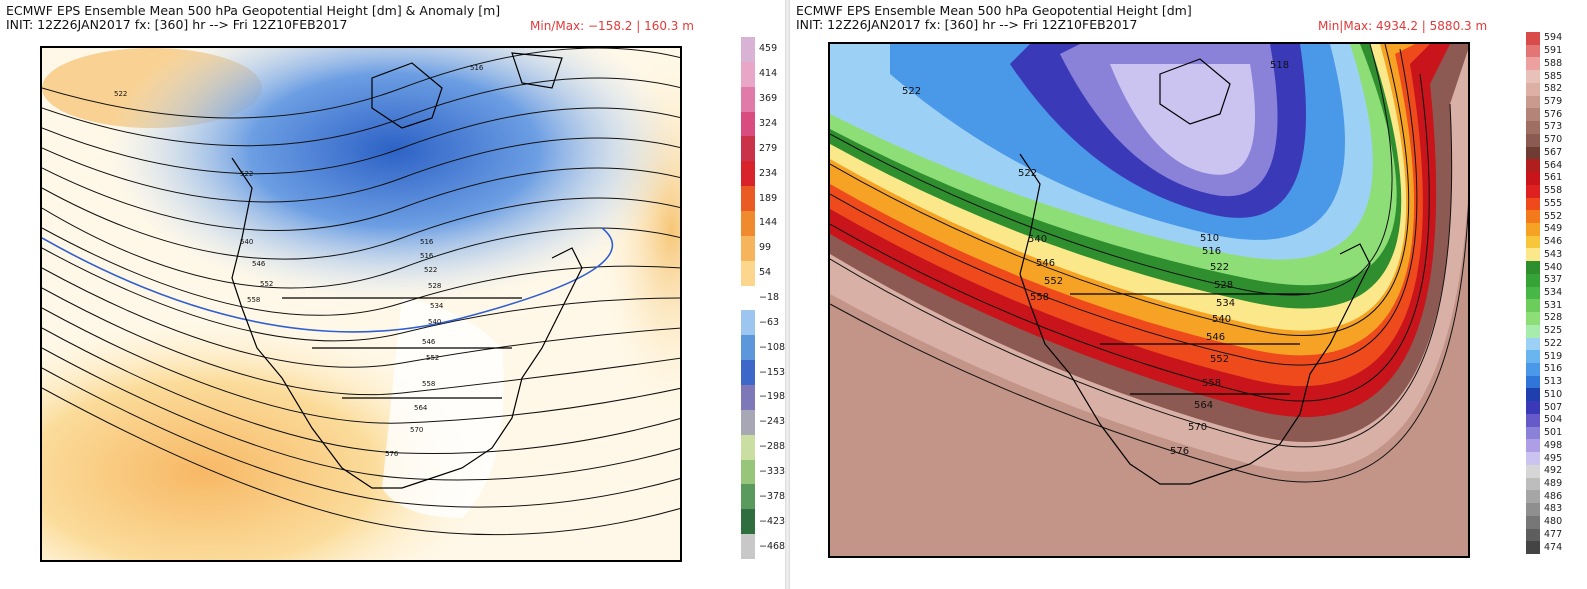  I want to click on colorbar-tick-label: −243, so click(772, 422).